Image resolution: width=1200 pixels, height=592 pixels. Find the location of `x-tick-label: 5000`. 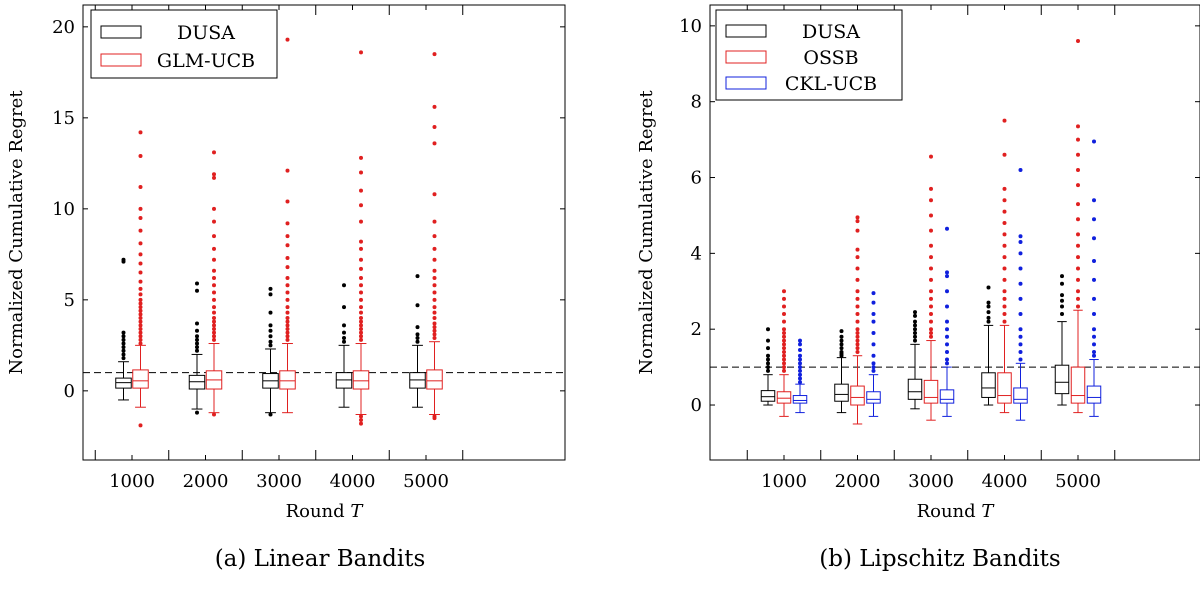

x-tick-label: 5000 is located at coordinates (426, 481).